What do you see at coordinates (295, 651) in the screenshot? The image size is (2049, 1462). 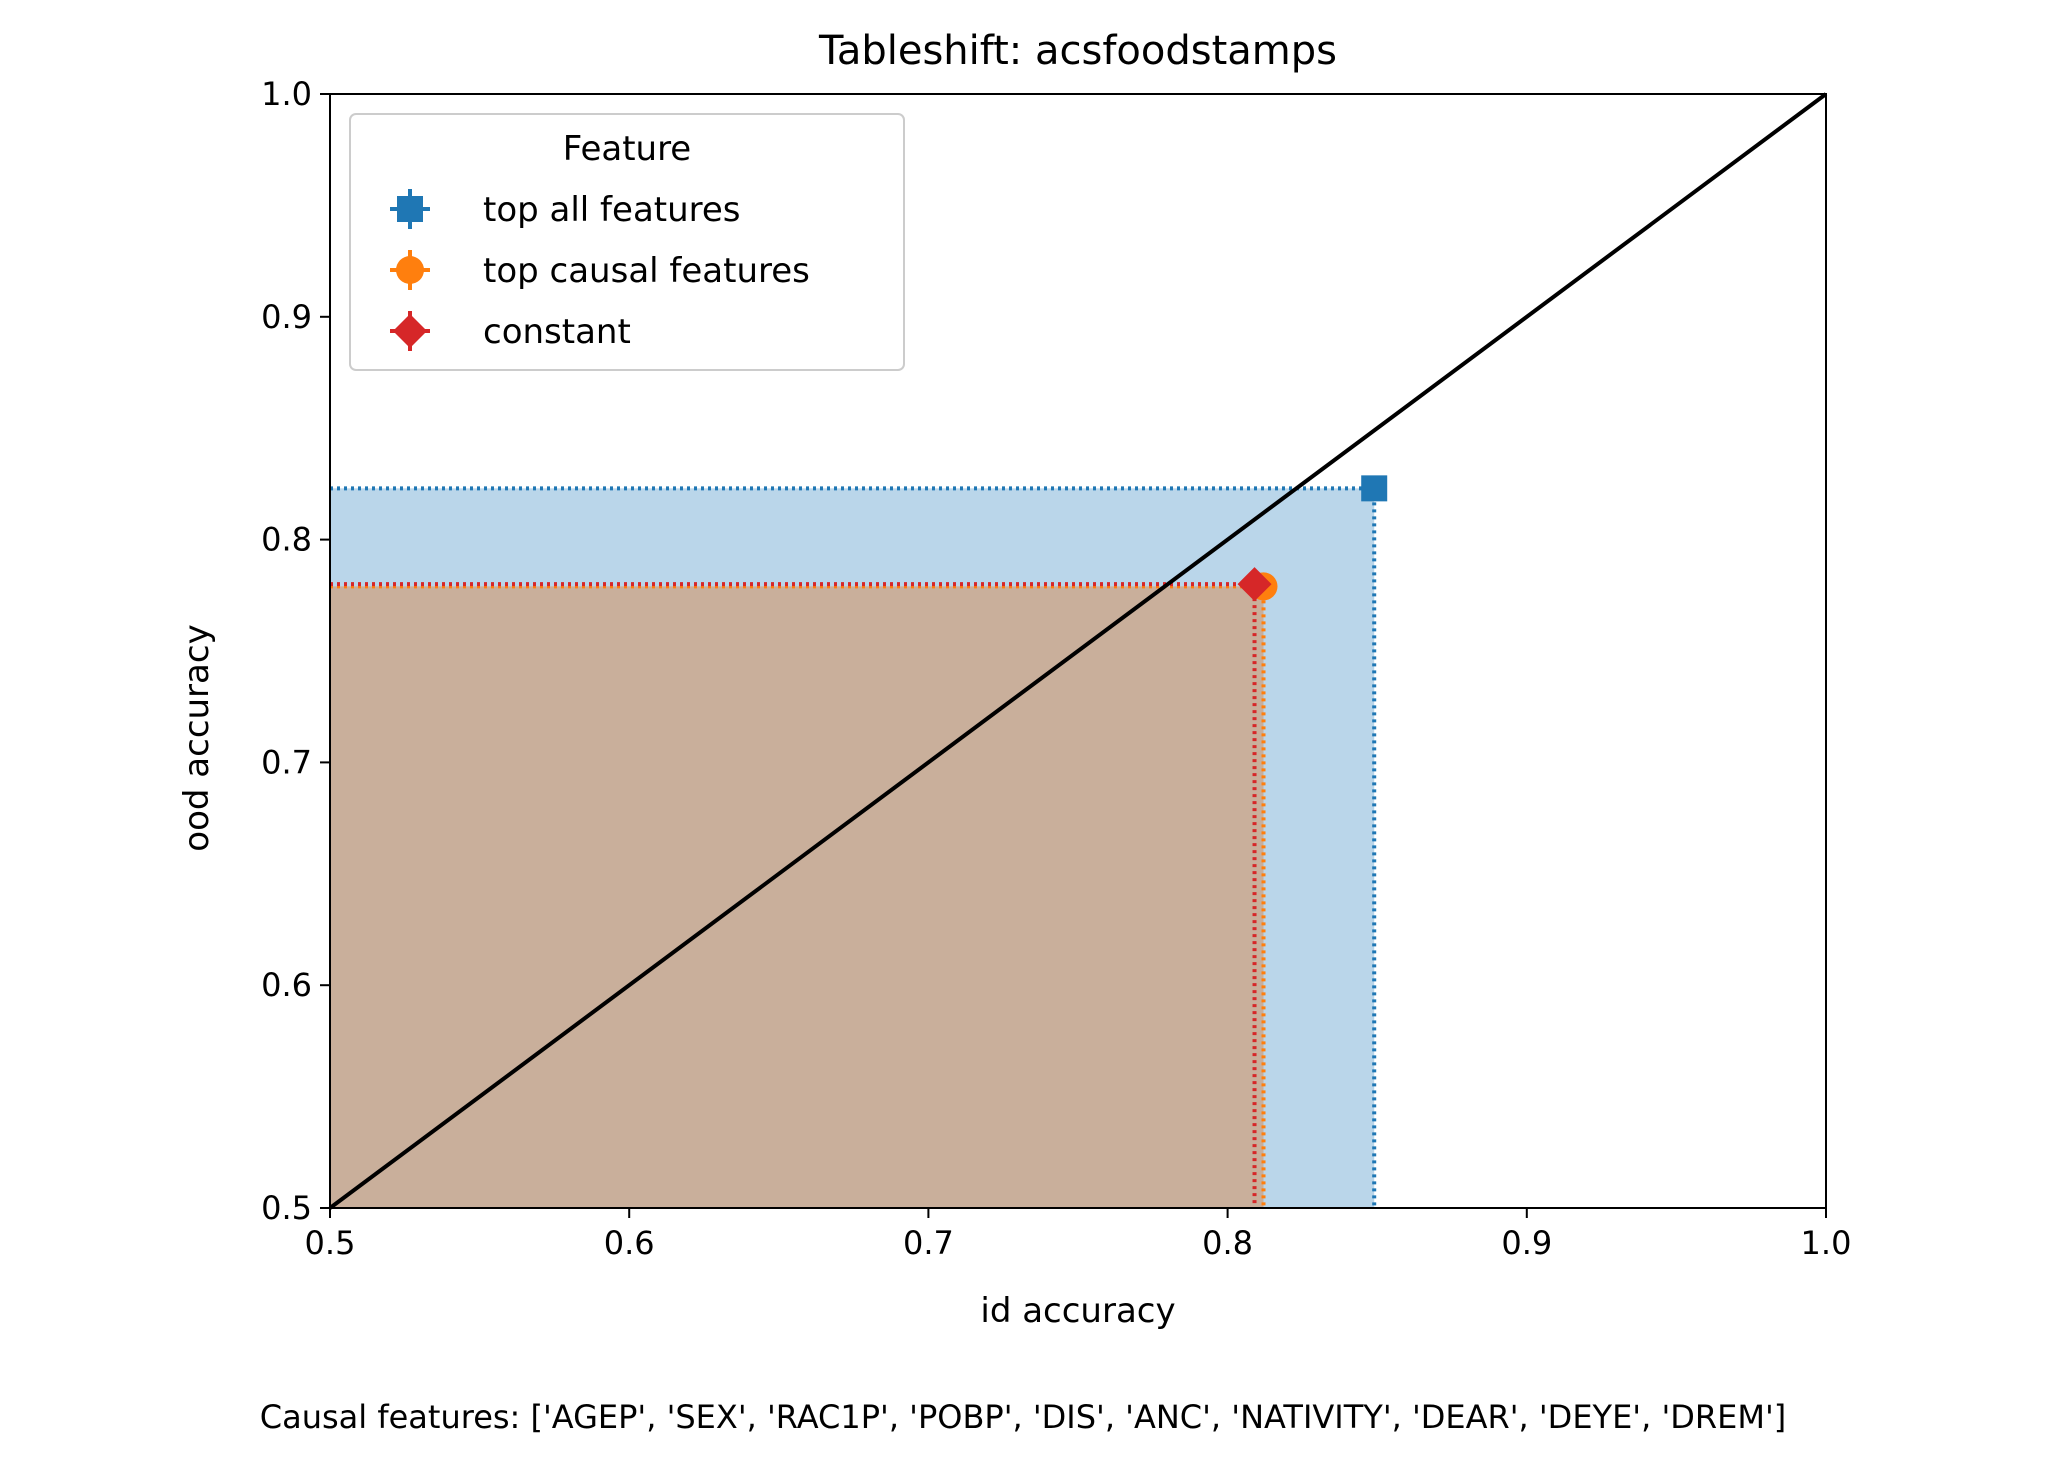 I see `y-axis-ticks: 0.5 0.6 0.7 0.8 0.9 1.0` at bounding box center [295, 651].